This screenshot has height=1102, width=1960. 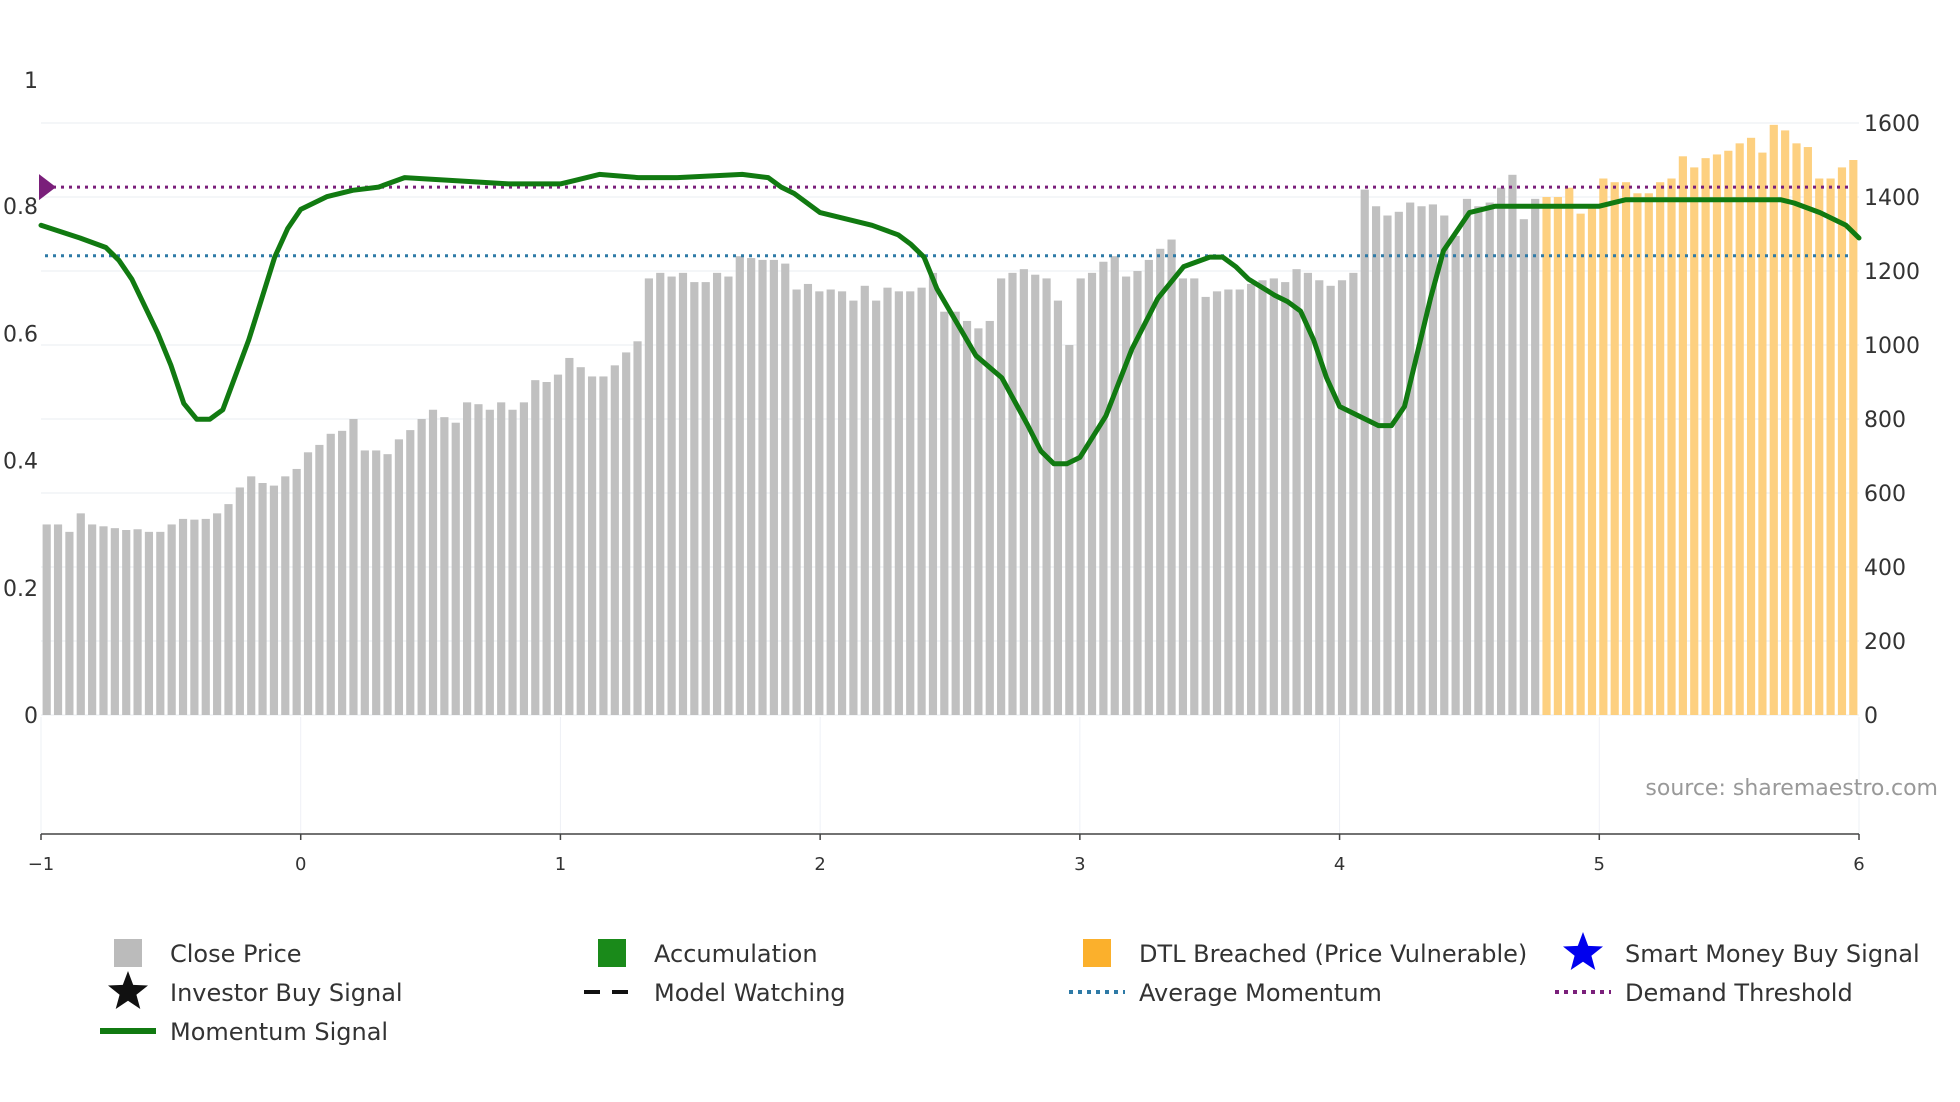 I want to click on source-label: source: sharemaestro.com, so click(x=1791, y=788).